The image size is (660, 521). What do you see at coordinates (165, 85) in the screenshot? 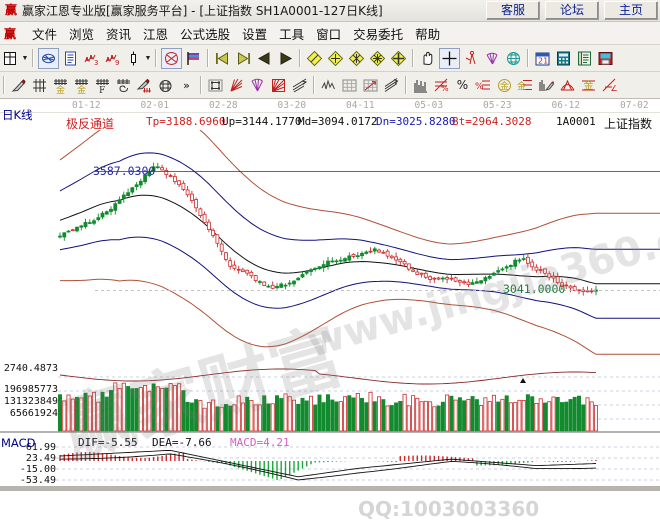
I see `circle-scale-icon` at bounding box center [165, 85].